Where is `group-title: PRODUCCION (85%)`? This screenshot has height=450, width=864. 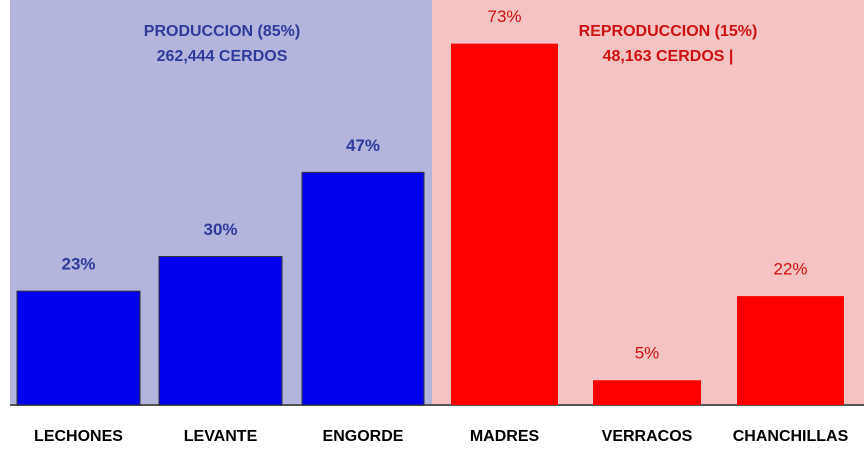
group-title: PRODUCCION (85%) is located at coordinates (222, 31).